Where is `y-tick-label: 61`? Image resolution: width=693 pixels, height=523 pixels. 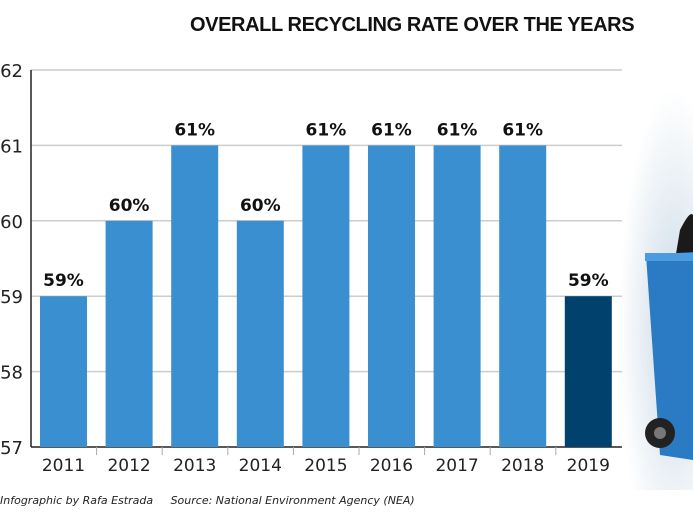
y-tick-label: 61 is located at coordinates (11, 146).